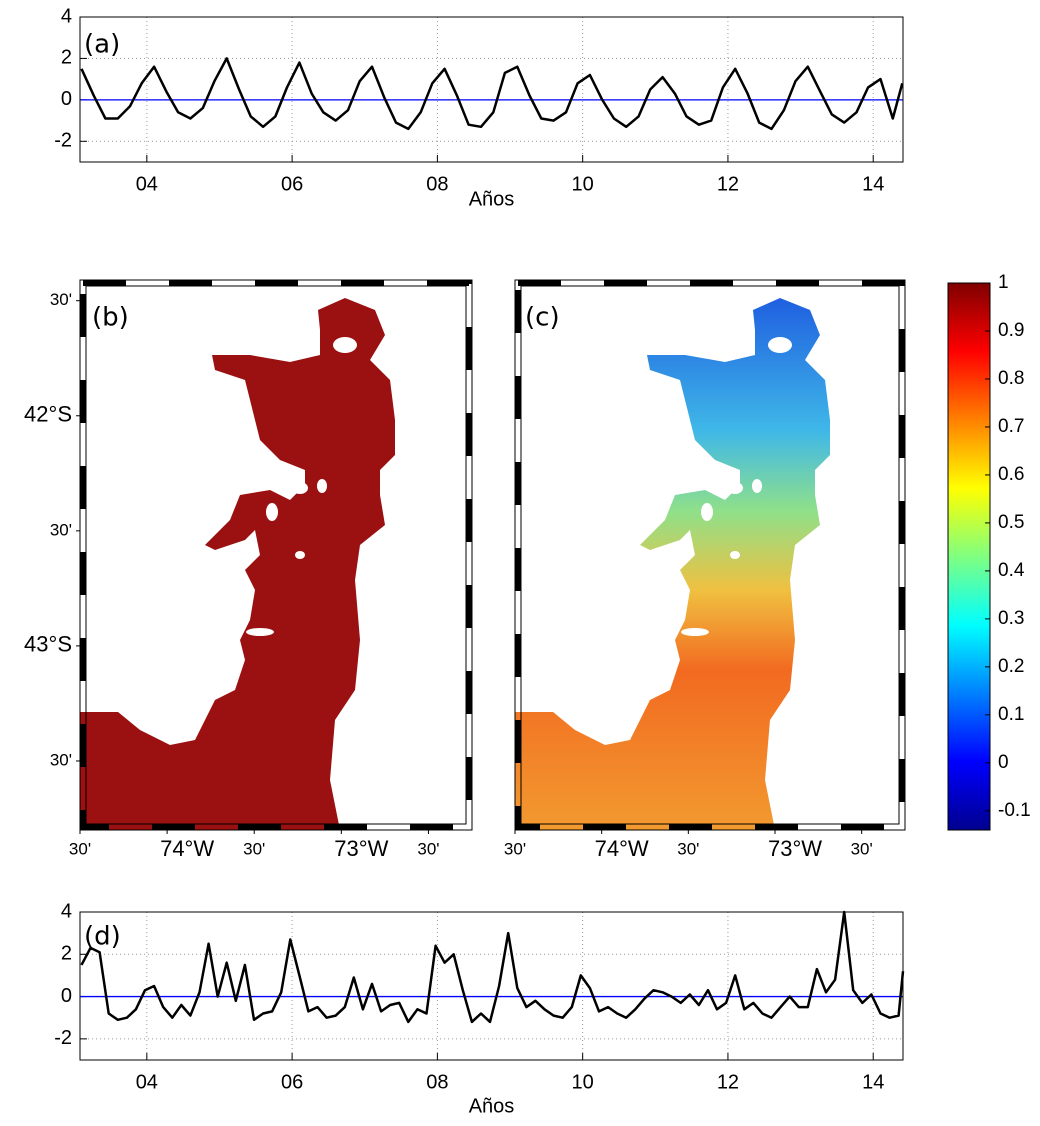  Describe the element at coordinates (1011, 618) in the screenshot. I see `colorbar-tick-label: 0.3` at that location.